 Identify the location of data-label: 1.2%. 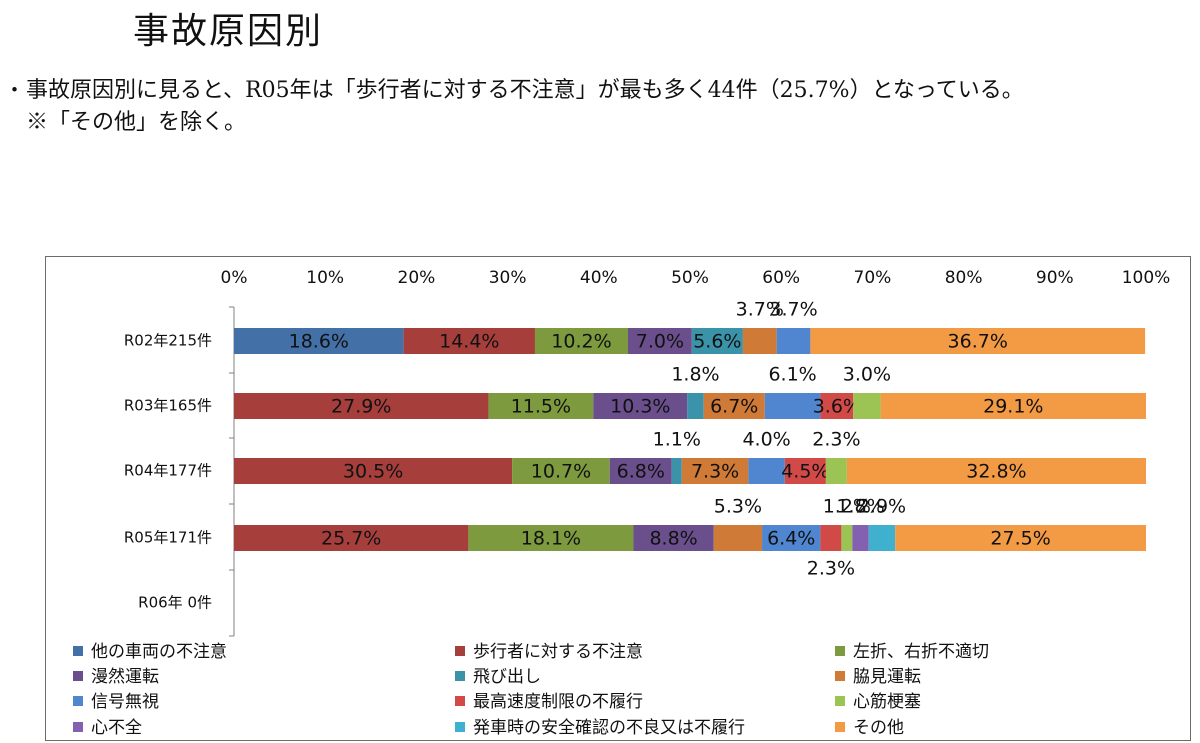
(847, 507).